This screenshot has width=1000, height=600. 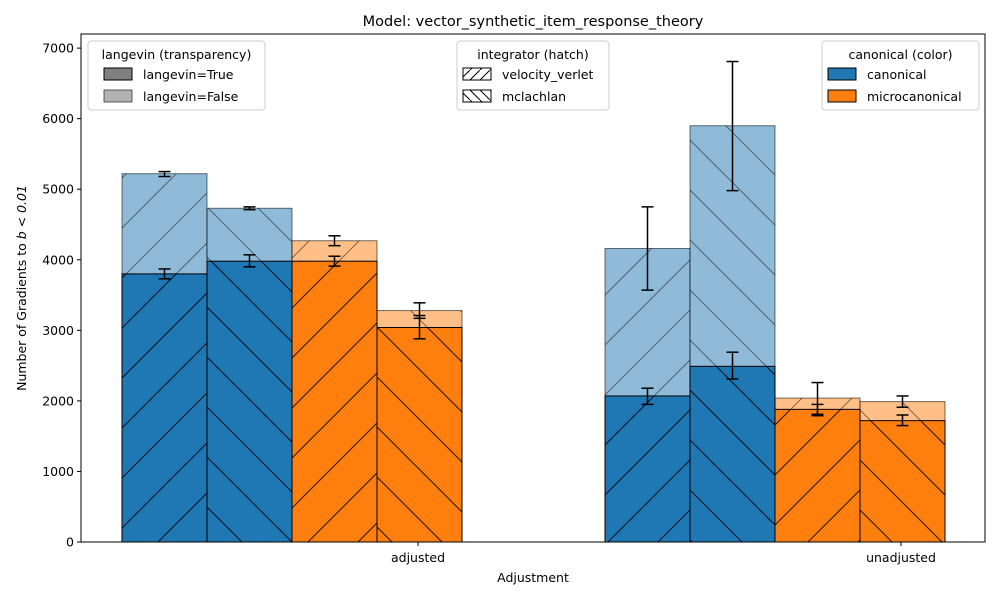 What do you see at coordinates (817, 475) in the screenshot?
I see `bar-microcanonical-velocity-verlet-langevin-true-unadjusted-hatch` at bounding box center [817, 475].